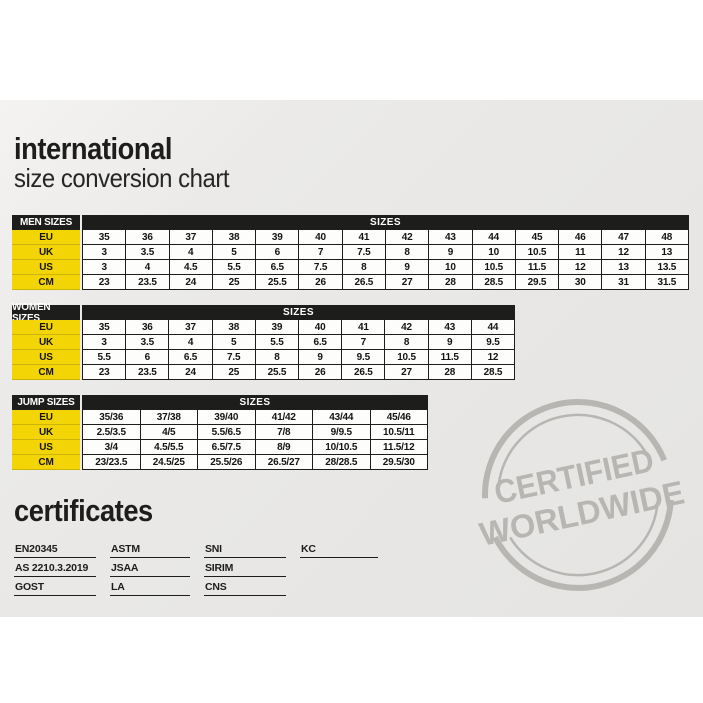 The image size is (703, 703). I want to click on size-cell: 3.5, so click(148, 342).